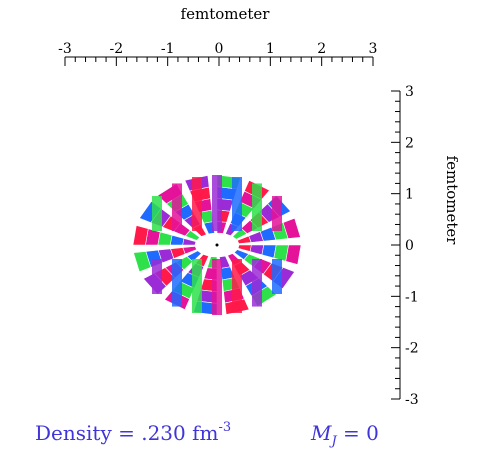 Image resolution: width=485 pixels, height=460 pixels. What do you see at coordinates (412, 400) in the screenshot?
I see `right-axis-tick-label: -3` at bounding box center [412, 400].